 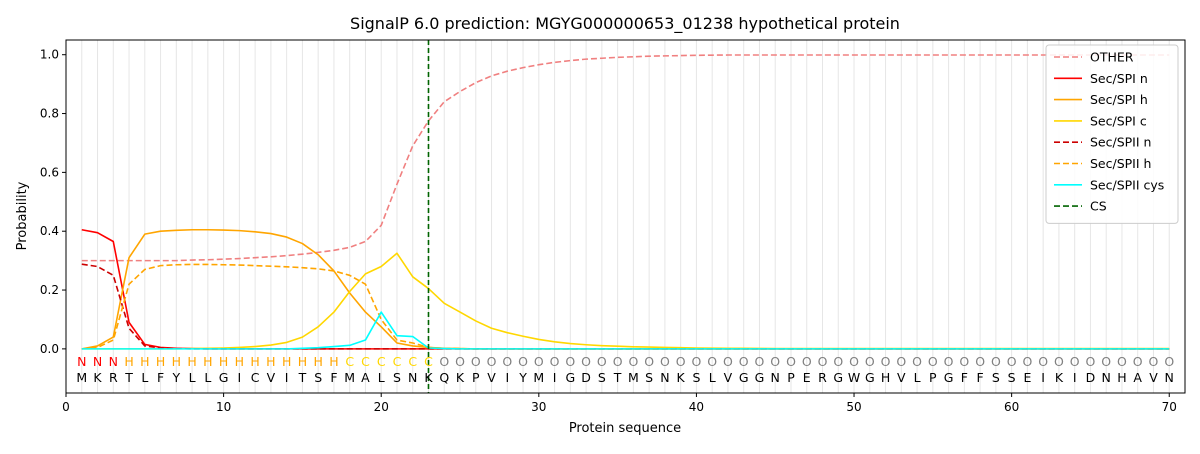 What do you see at coordinates (49, 231) in the screenshot?
I see `y-tick-label: 0.4` at bounding box center [49, 231].